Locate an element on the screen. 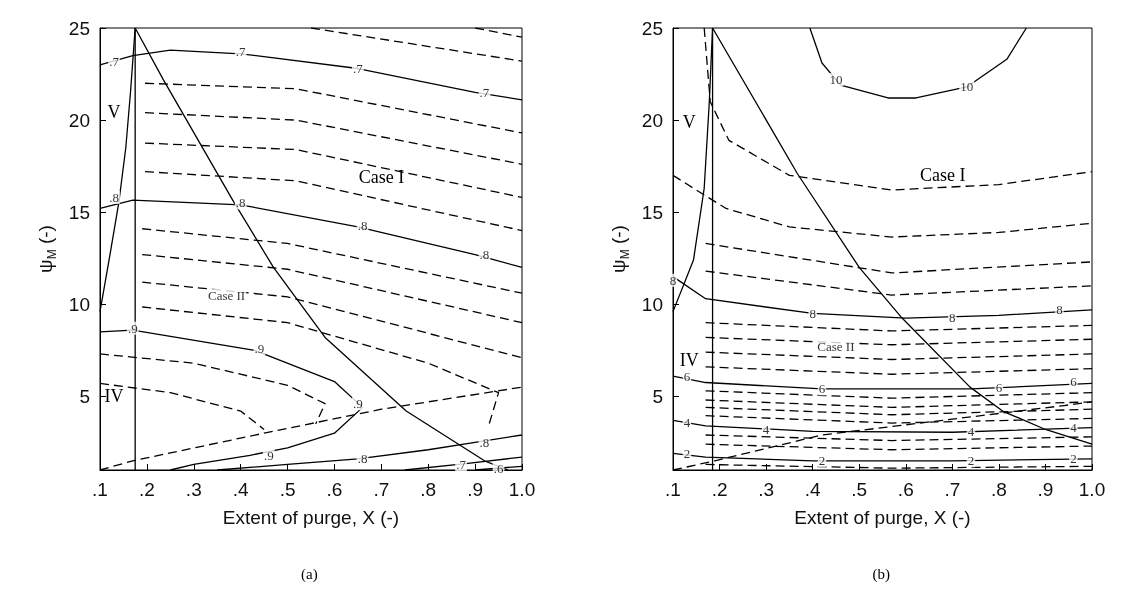 The width and height of the screenshot is (1141, 590). text: (b) is located at coordinates (881, 574).